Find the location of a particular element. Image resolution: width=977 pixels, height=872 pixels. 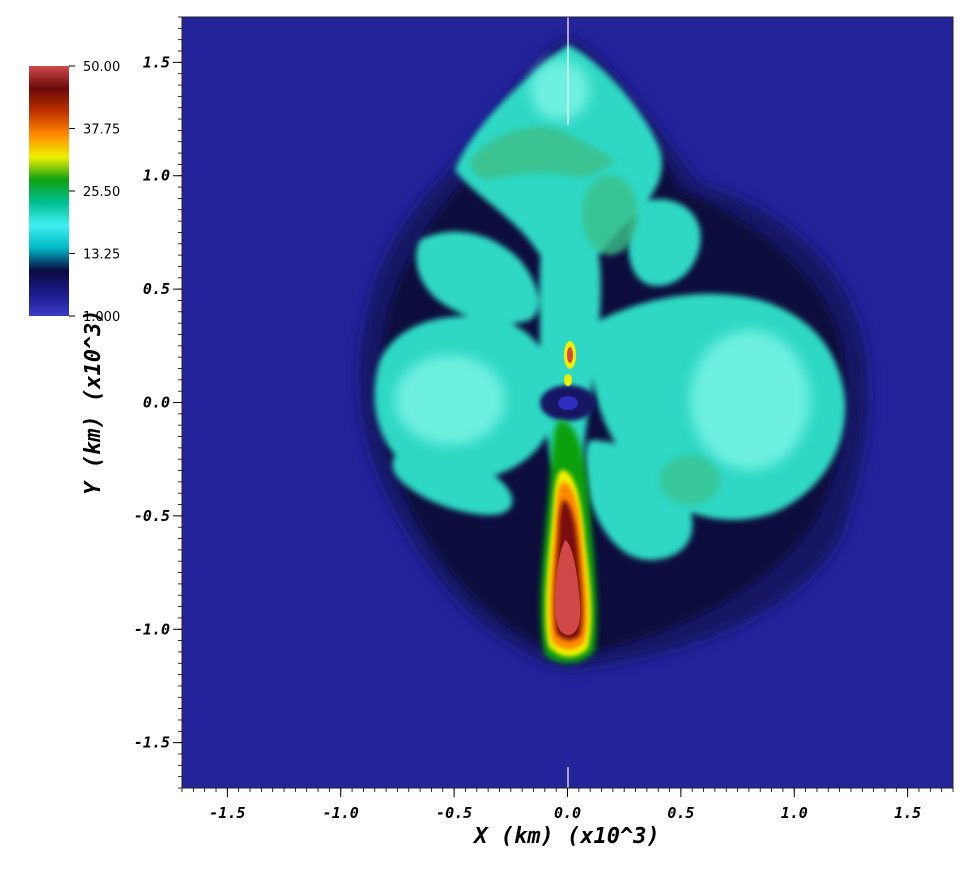

central-cavity is located at coordinates (568, 403).